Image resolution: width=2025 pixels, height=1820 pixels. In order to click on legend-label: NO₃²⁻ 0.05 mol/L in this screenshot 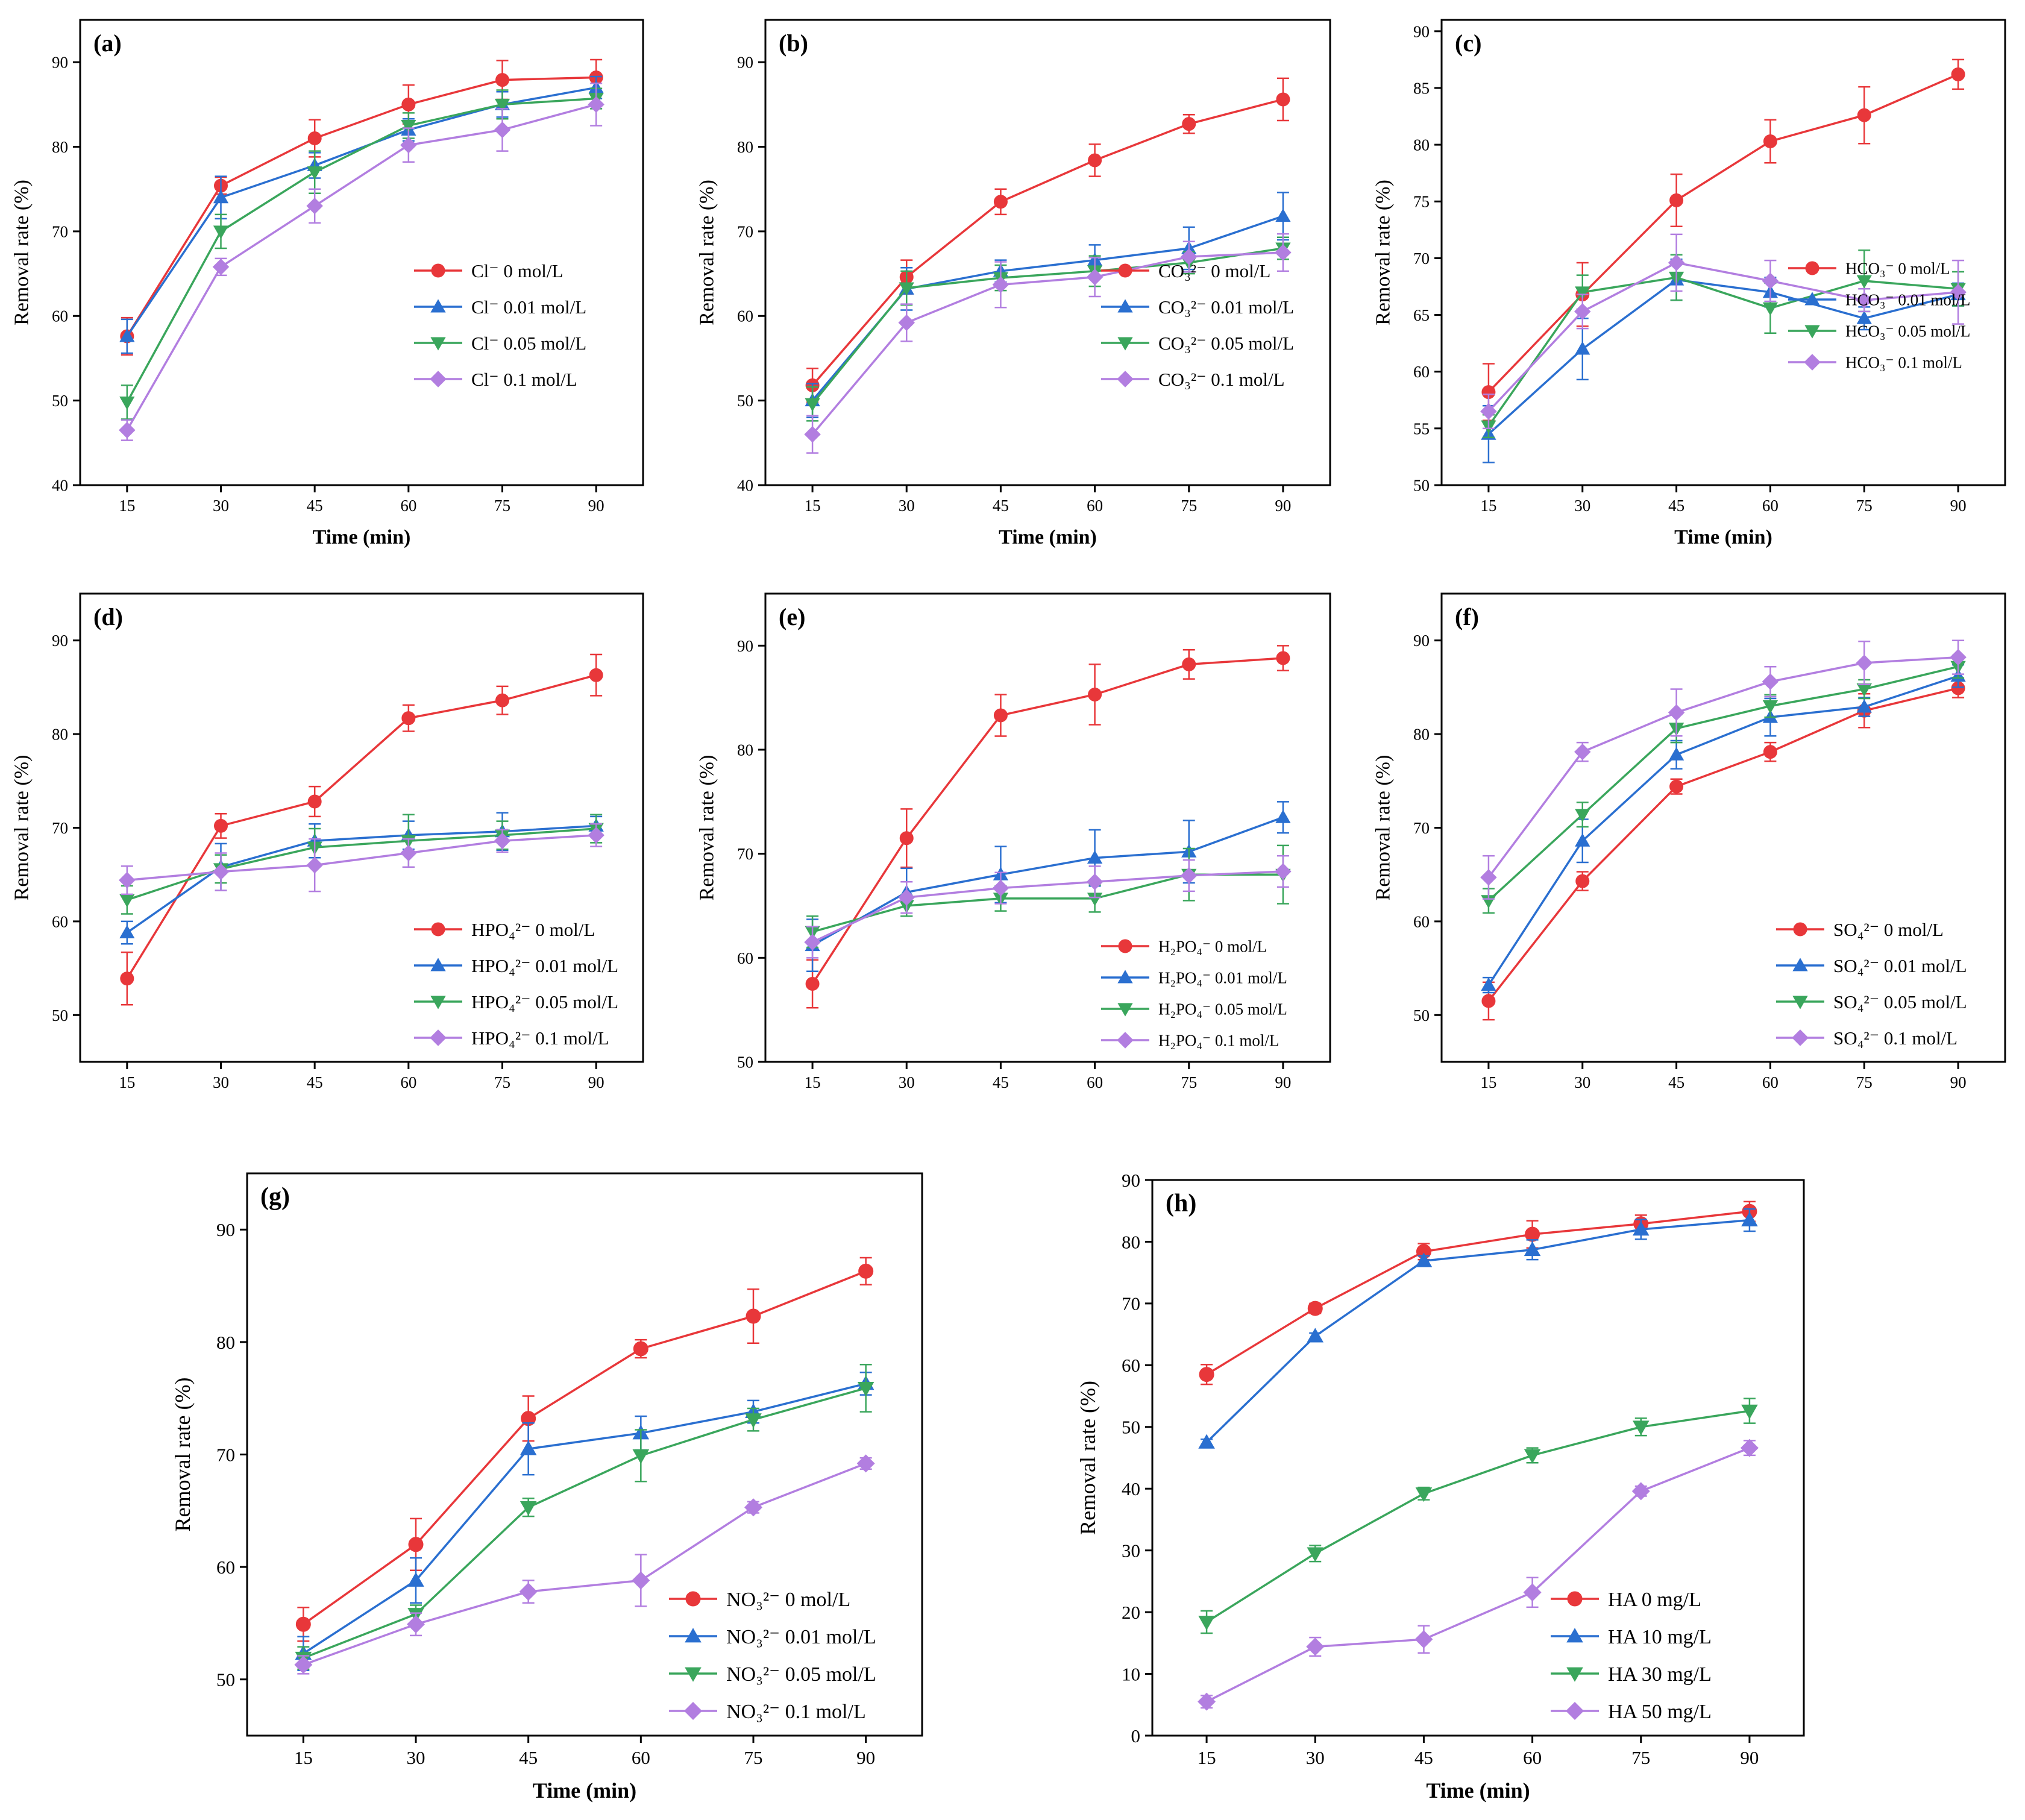, I will do `click(801, 1674)`.